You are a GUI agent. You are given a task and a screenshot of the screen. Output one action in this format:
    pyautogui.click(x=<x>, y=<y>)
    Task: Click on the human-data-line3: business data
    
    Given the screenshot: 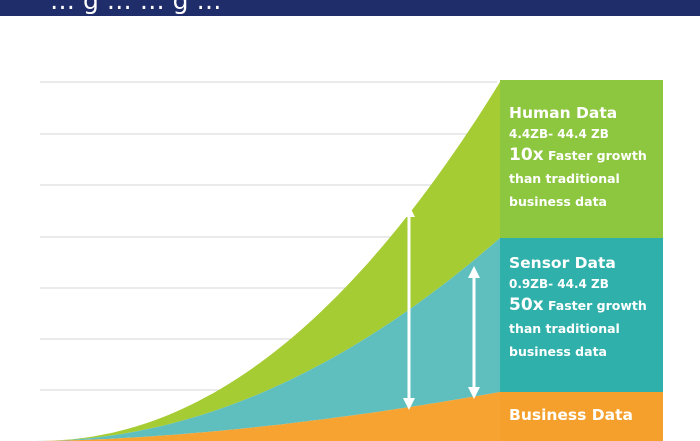 What is the action you would take?
    pyautogui.click(x=558, y=201)
    